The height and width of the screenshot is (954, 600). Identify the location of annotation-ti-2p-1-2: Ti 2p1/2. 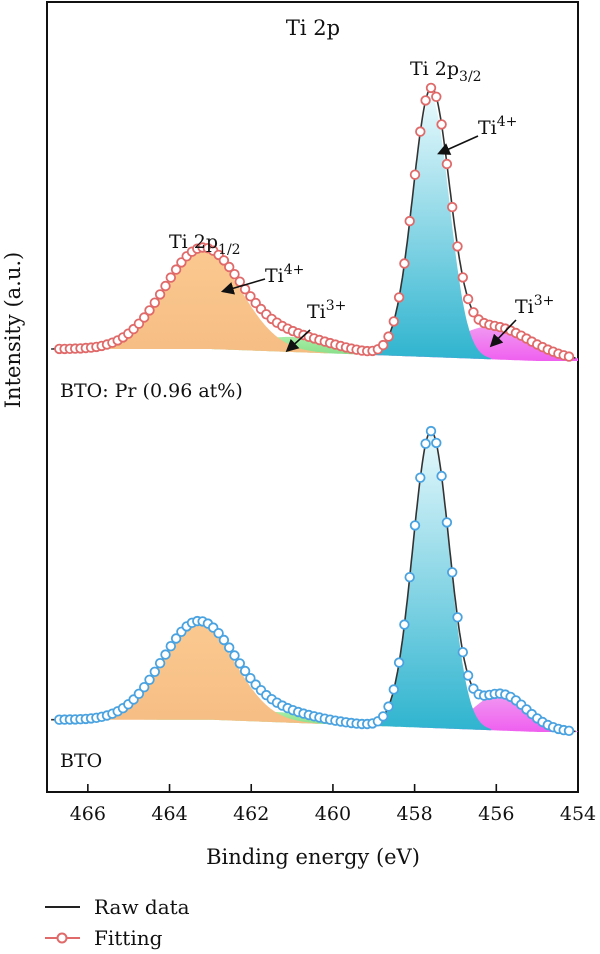
(205, 244).